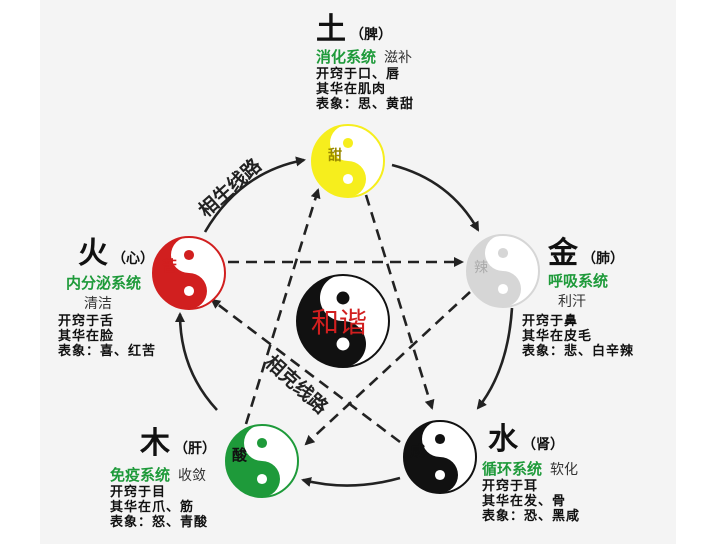 The image size is (715, 544). Describe the element at coordinates (603, 259) in the screenshot. I see `metal-organ: （肺）` at that location.